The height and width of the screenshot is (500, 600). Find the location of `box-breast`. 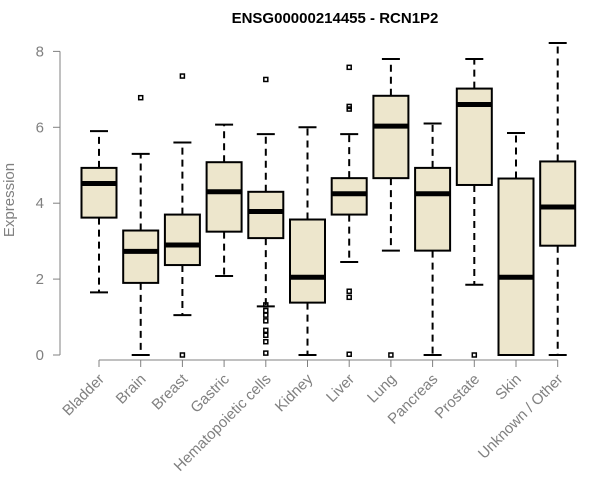

box-breast is located at coordinates (182, 215).